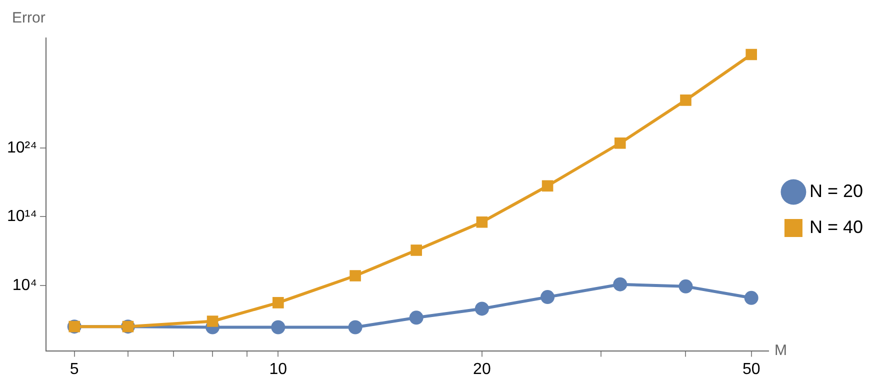 This screenshot has width=883, height=386. I want to click on y-tick-label: 10²⁴, so click(22, 147).